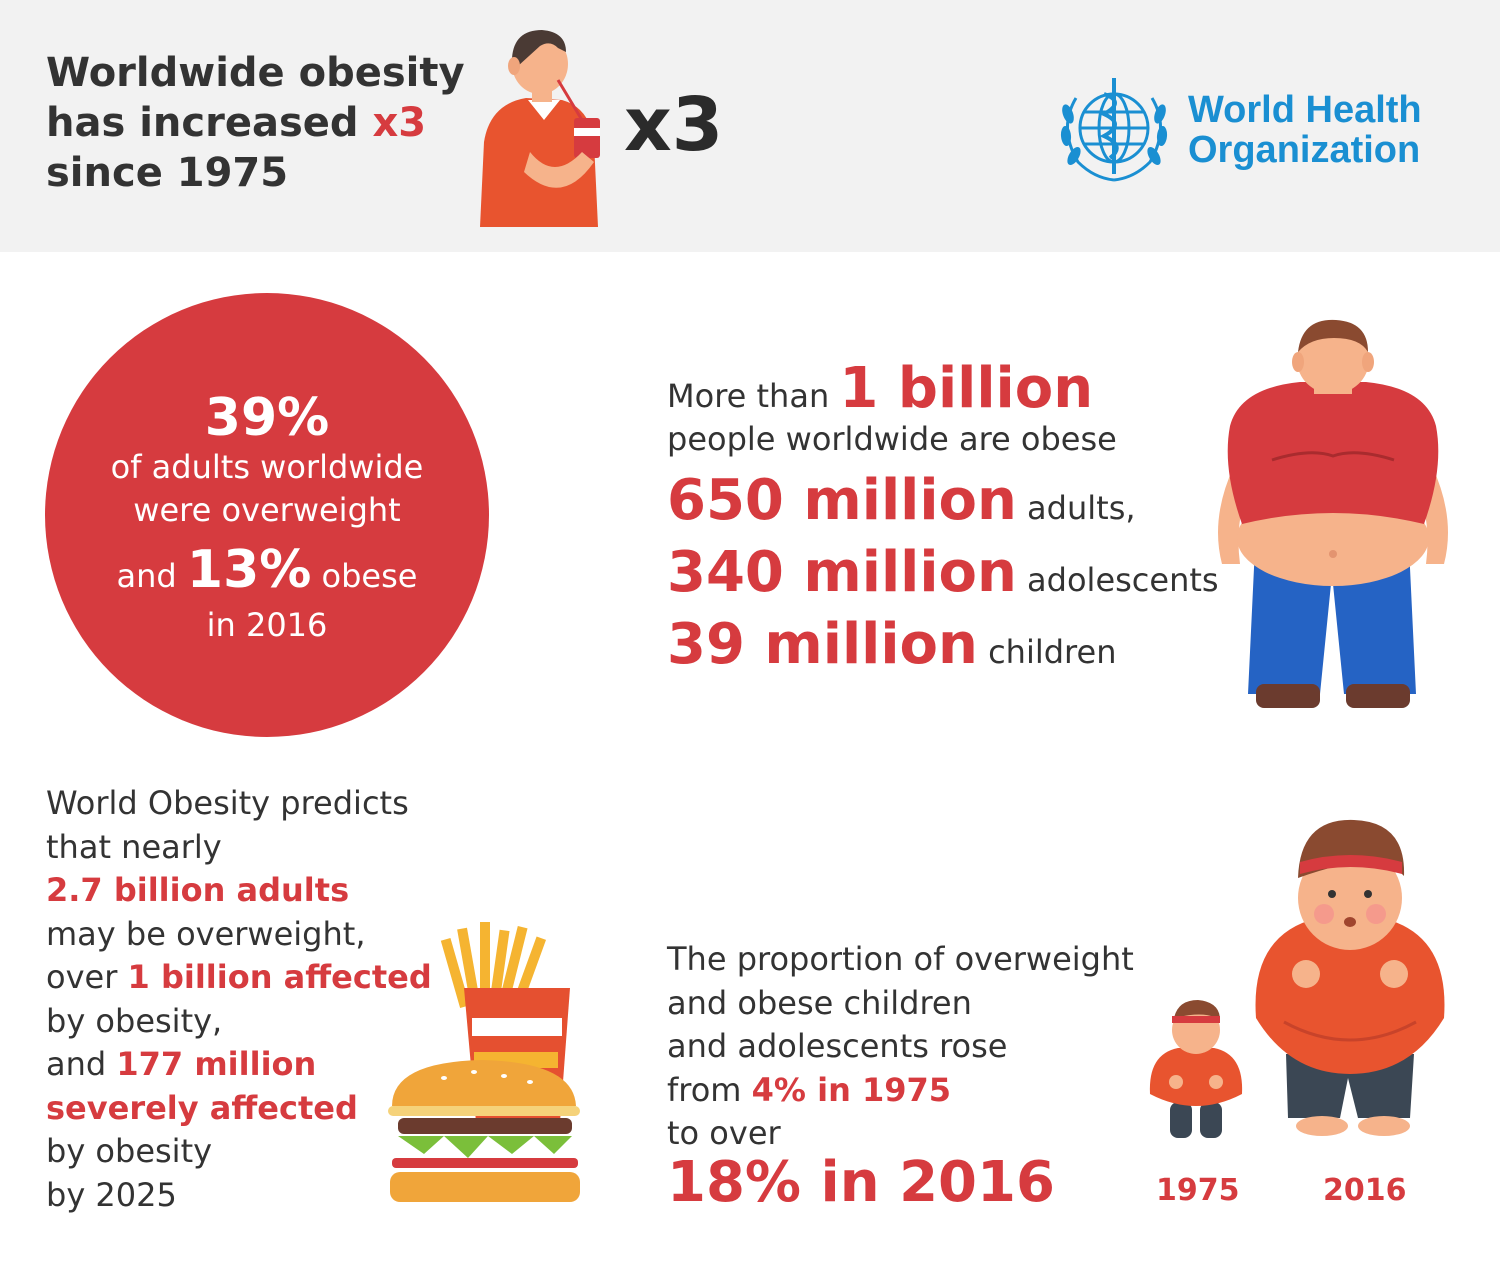  What do you see at coordinates (1304, 150) in the screenshot?
I see `who-logo-line-2: Organization` at bounding box center [1304, 150].